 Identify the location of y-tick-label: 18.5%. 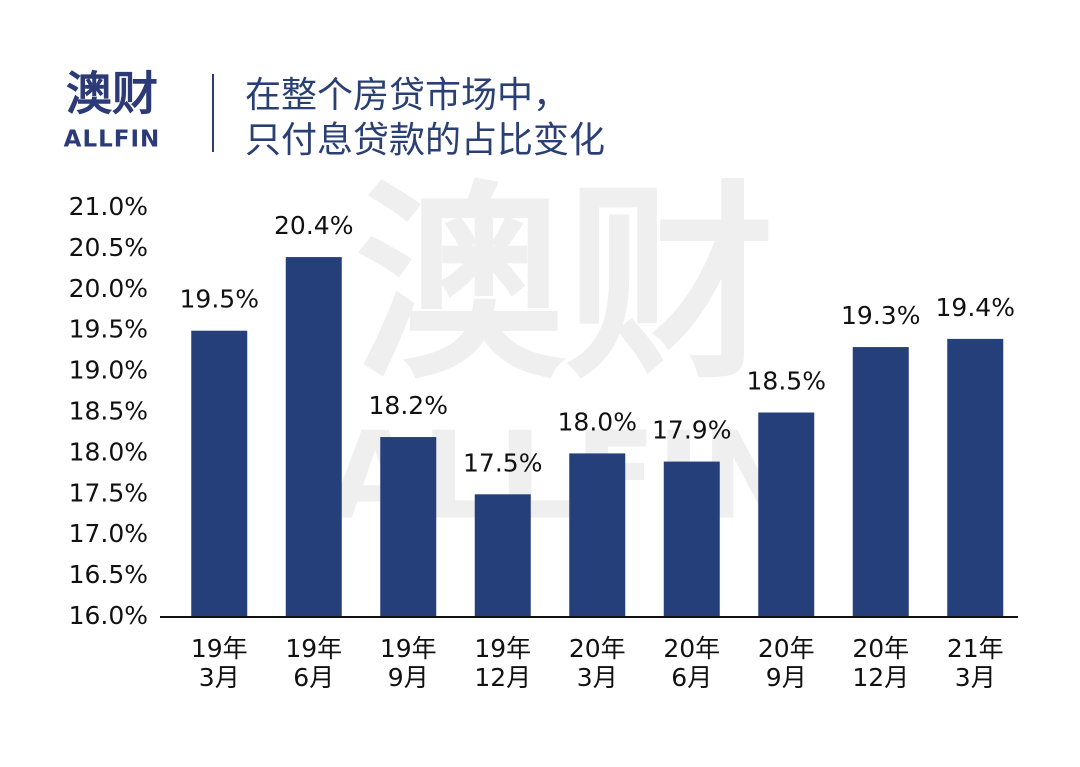
(108, 411).